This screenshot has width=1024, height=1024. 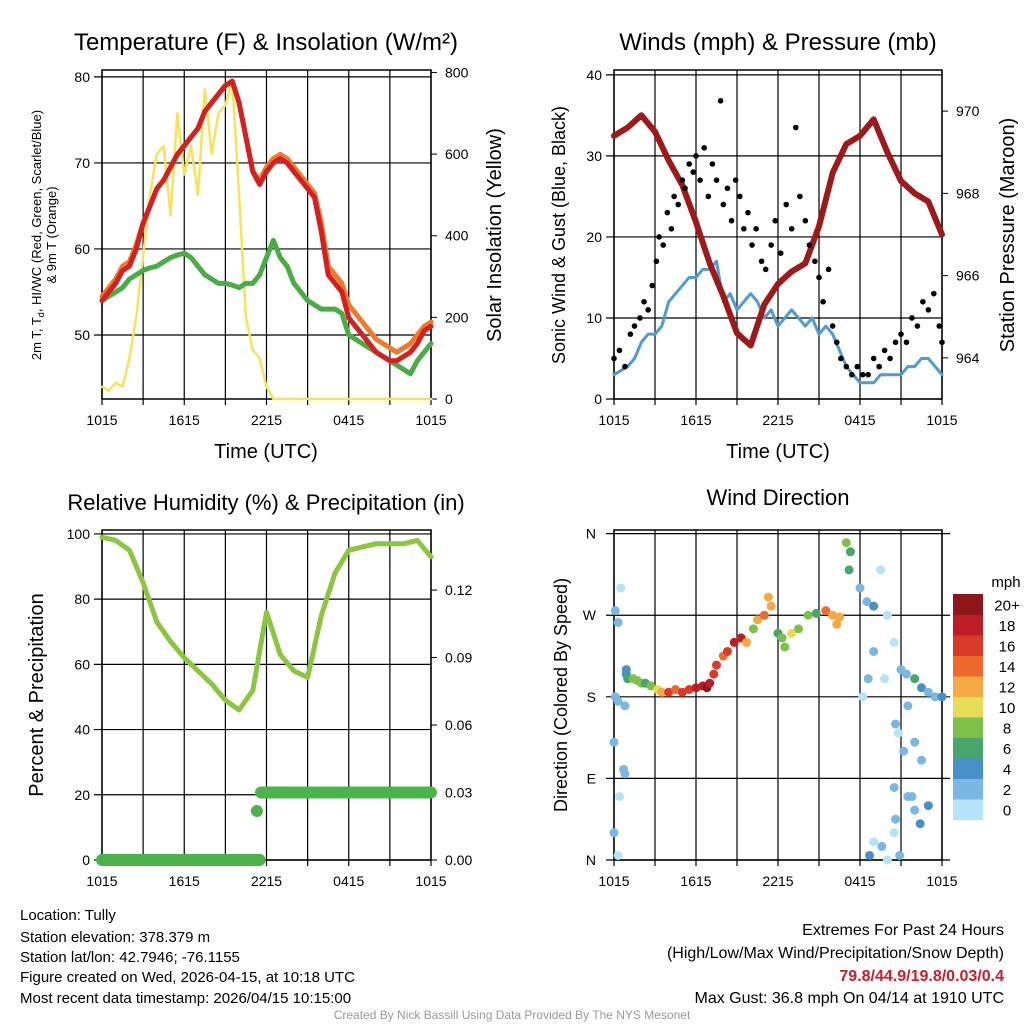 What do you see at coordinates (591, 697) in the screenshot?
I see `y-tick-label: S` at bounding box center [591, 697].